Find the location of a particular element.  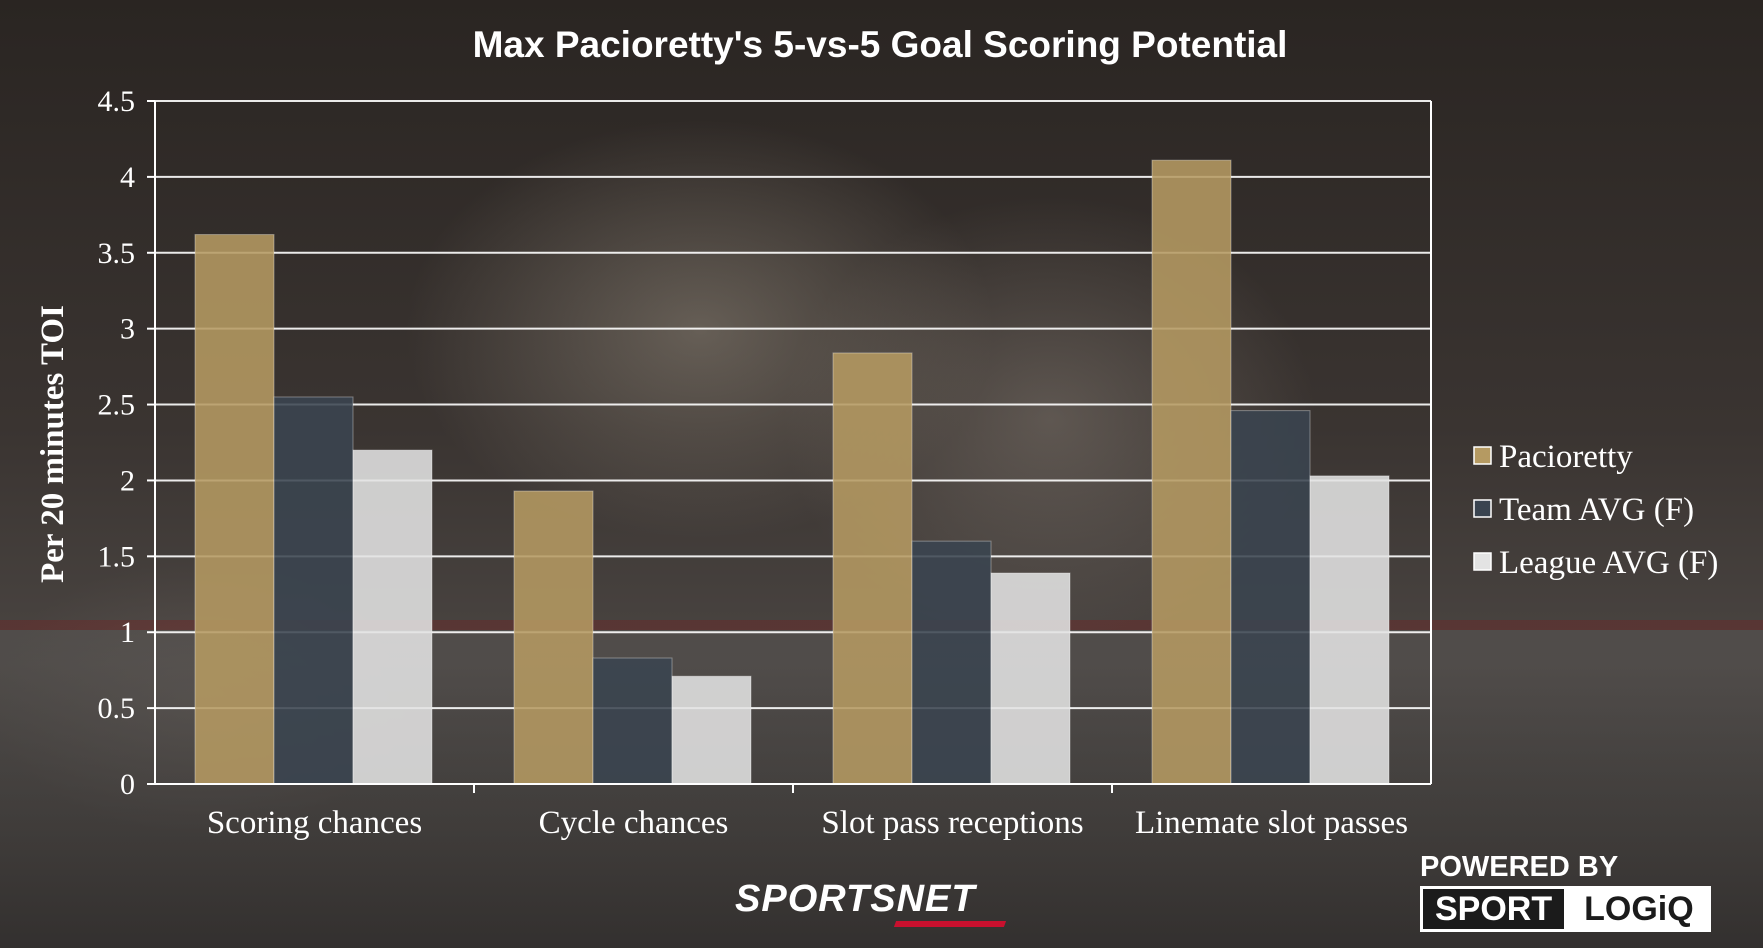

sportlogiq-logo-right: LOGiQ is located at coordinates (1639, 909).